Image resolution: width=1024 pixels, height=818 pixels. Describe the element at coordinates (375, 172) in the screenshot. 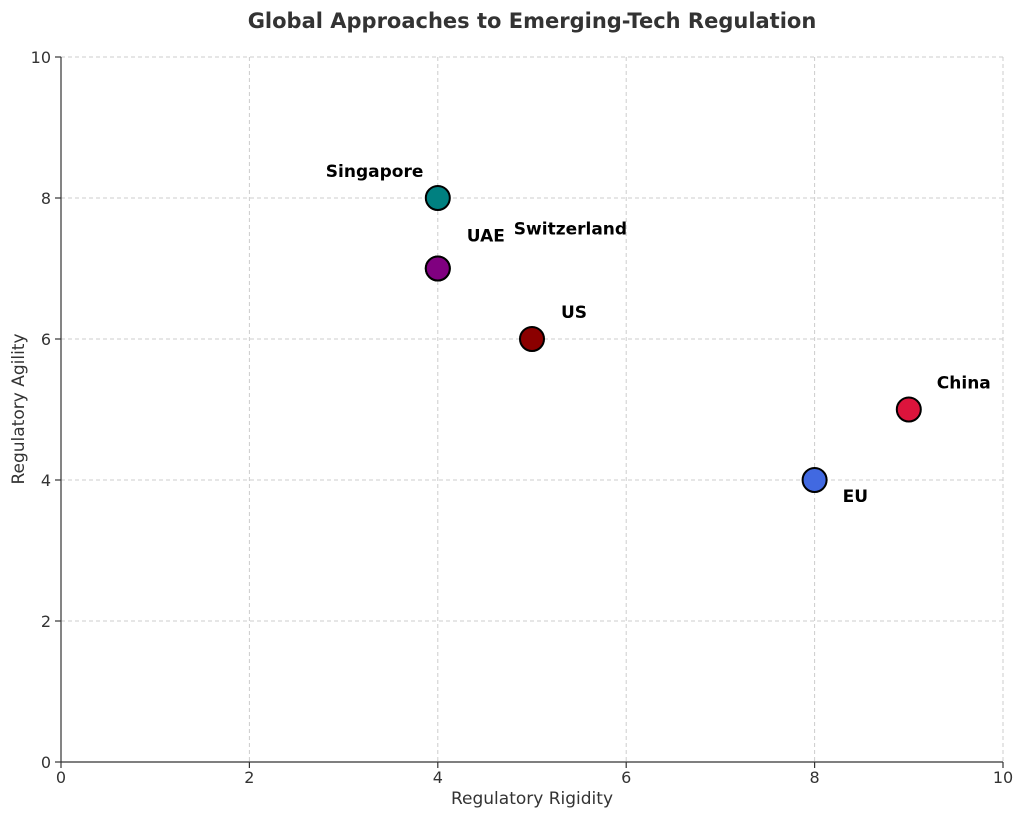

I see `point-label-singapore: Singapore` at that location.